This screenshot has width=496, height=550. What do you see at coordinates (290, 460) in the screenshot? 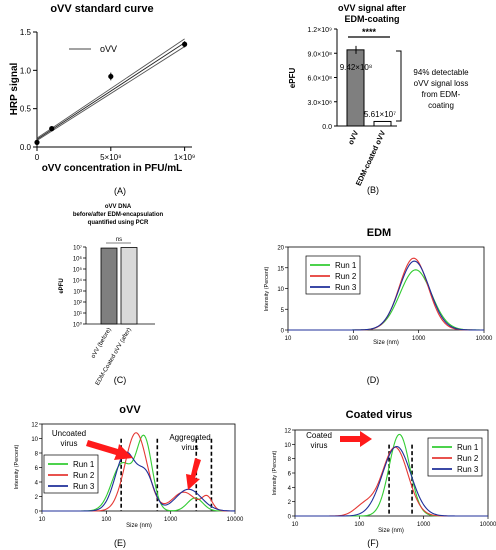
I see `chart-f-y-tick-label: 8` at bounding box center [290, 460].